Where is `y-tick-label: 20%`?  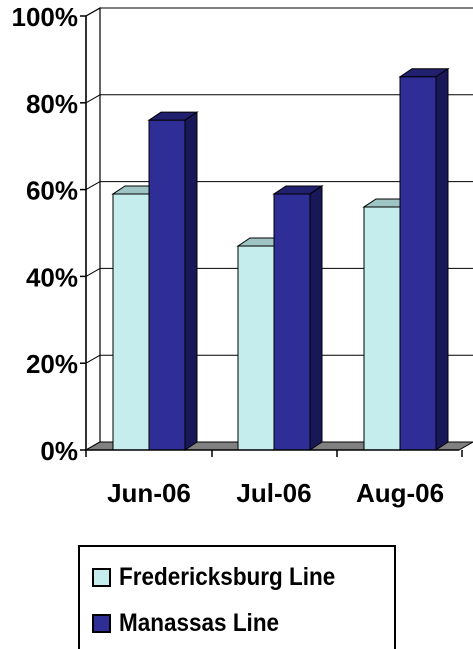
y-tick-label: 20% is located at coordinates (52, 364).